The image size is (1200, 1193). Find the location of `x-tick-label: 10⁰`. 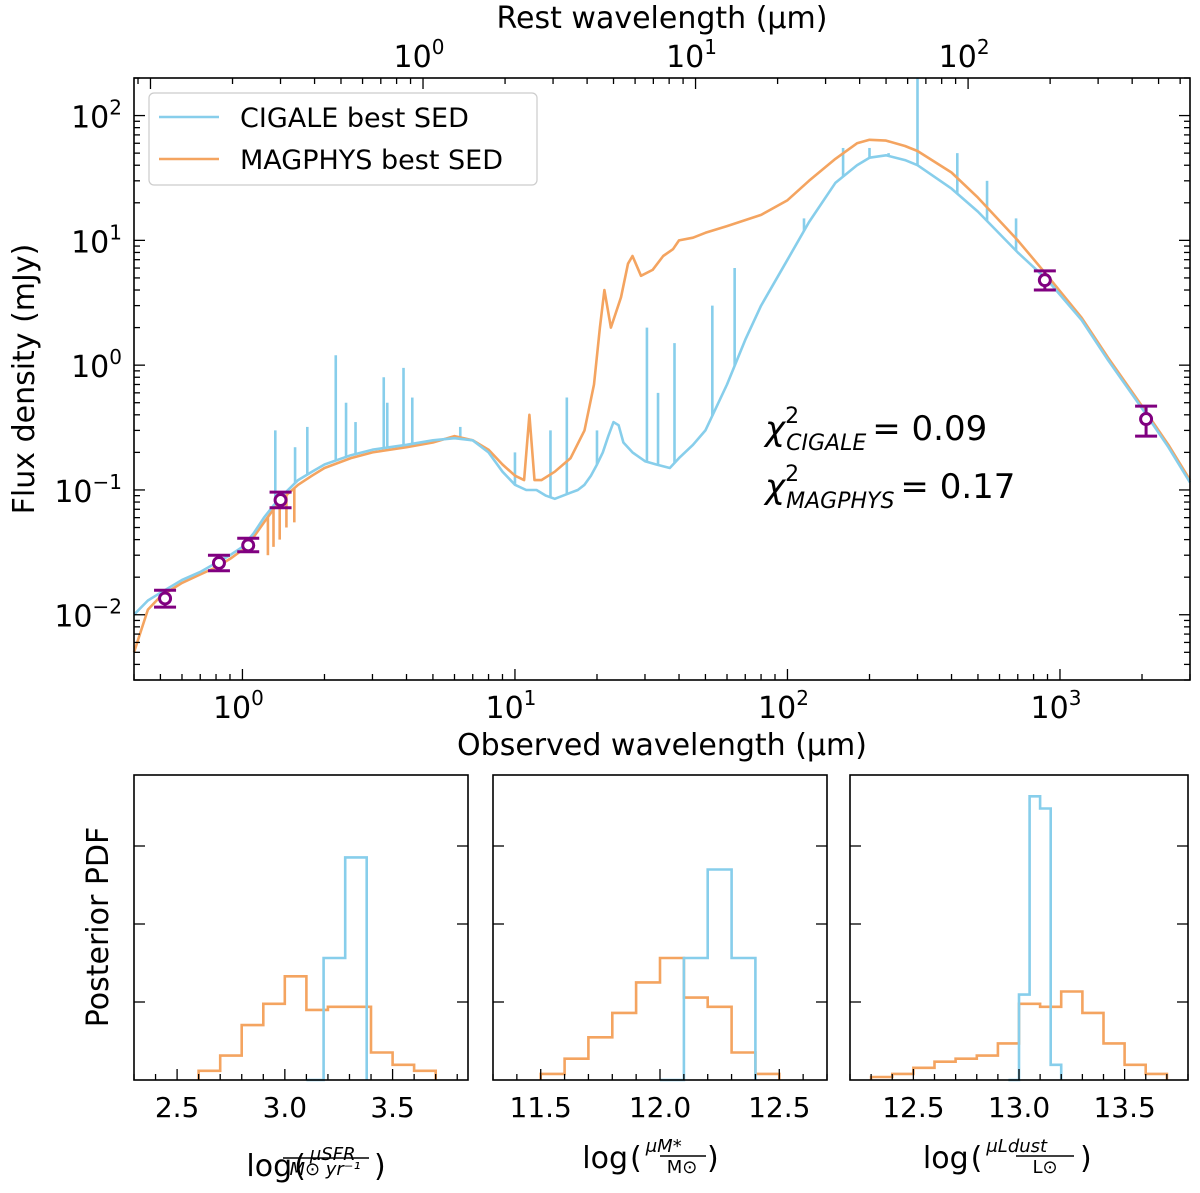

x-tick-label: 10⁰ is located at coordinates (238, 706).